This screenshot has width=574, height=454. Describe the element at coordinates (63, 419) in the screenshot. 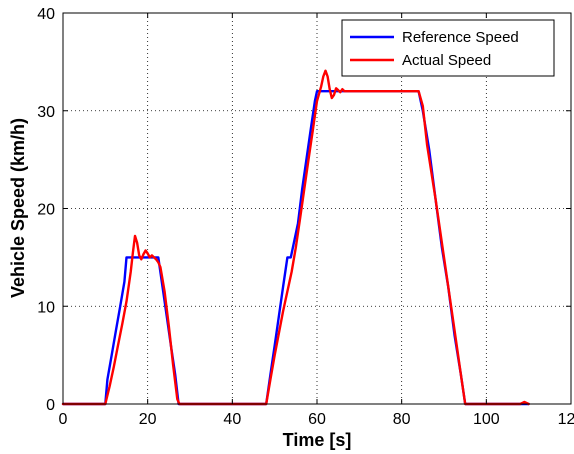

I see `x-tick-label: 0` at that location.